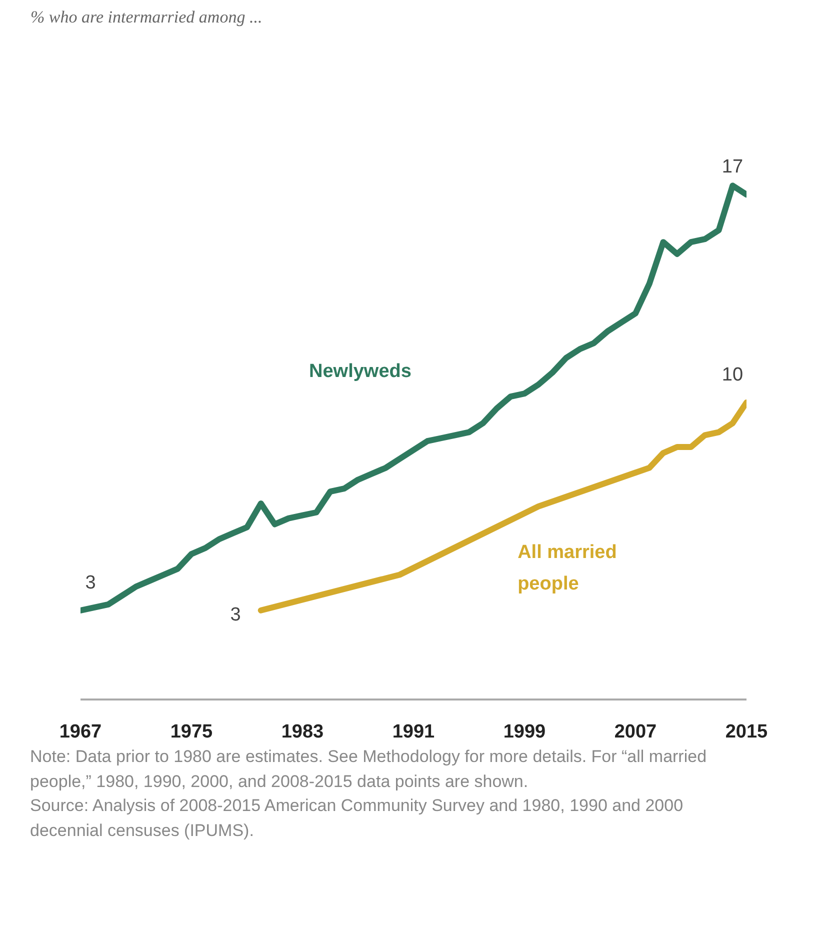 Image resolution: width=836 pixels, height=951 pixels. I want to click on data-label: 17, so click(733, 167).